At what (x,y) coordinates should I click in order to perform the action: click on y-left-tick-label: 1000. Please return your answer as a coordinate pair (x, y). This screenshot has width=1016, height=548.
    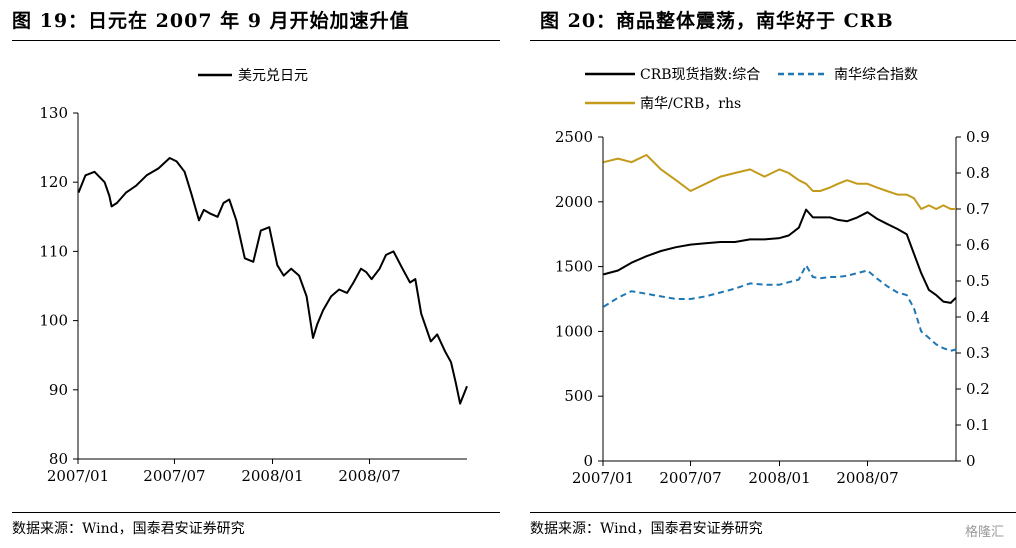
    Looking at the image, I should click on (574, 331).